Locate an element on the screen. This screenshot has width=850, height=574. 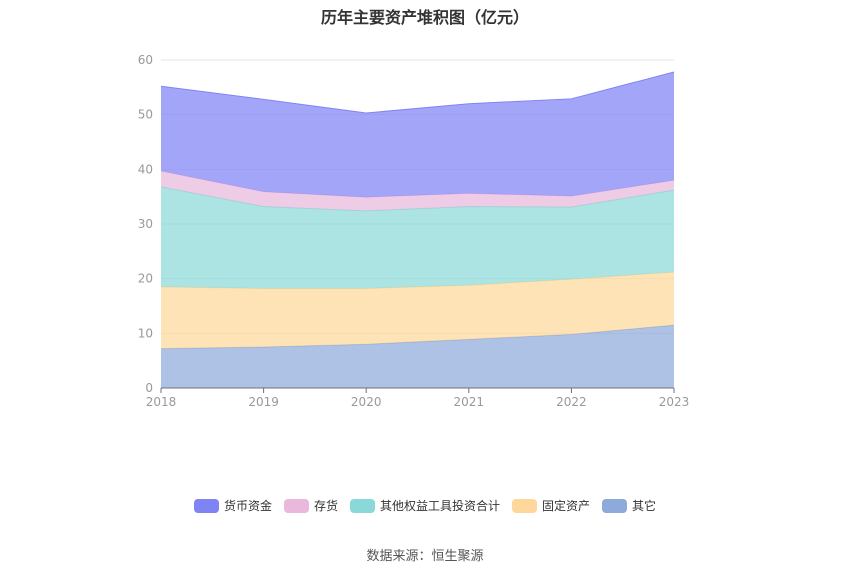
area-货币资金 is located at coordinates (417, 135).